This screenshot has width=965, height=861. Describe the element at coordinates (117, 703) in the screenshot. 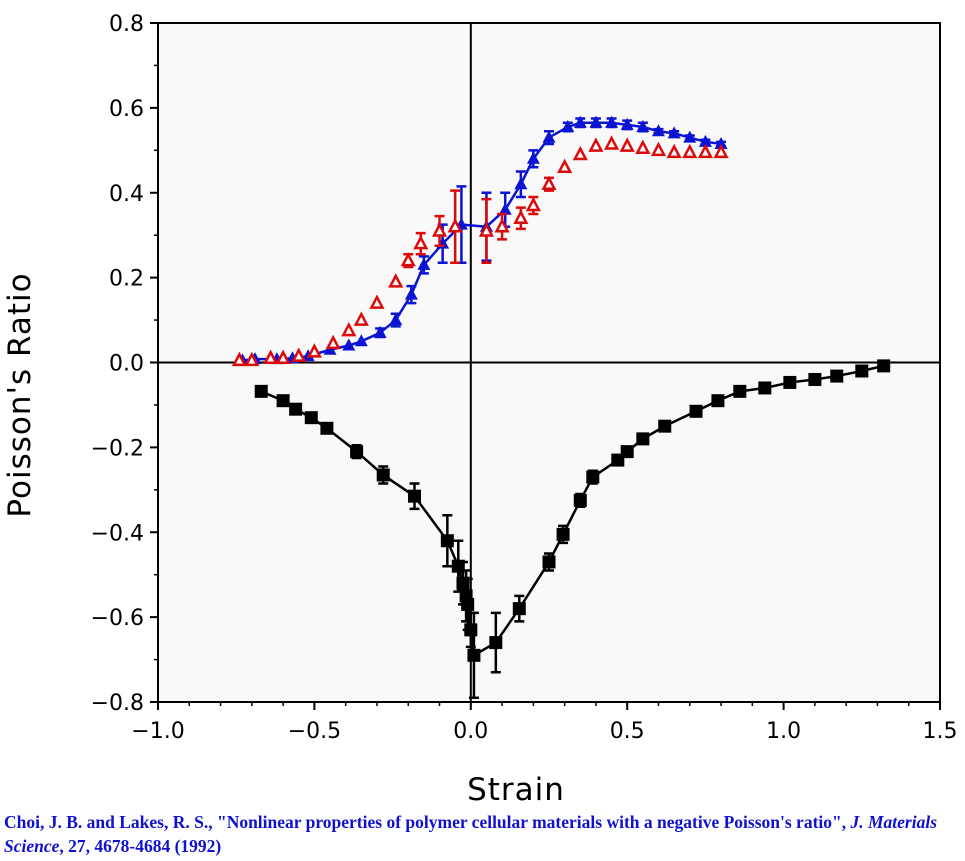

I see `y-tick-label: −0.8` at that location.